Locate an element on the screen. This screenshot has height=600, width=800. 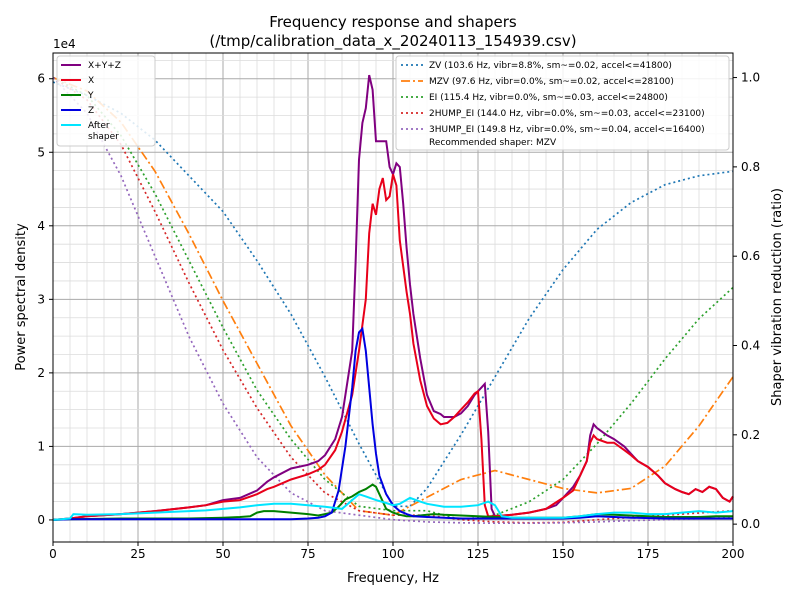
right-y-tick-label: 0.4 is located at coordinates (750, 346).